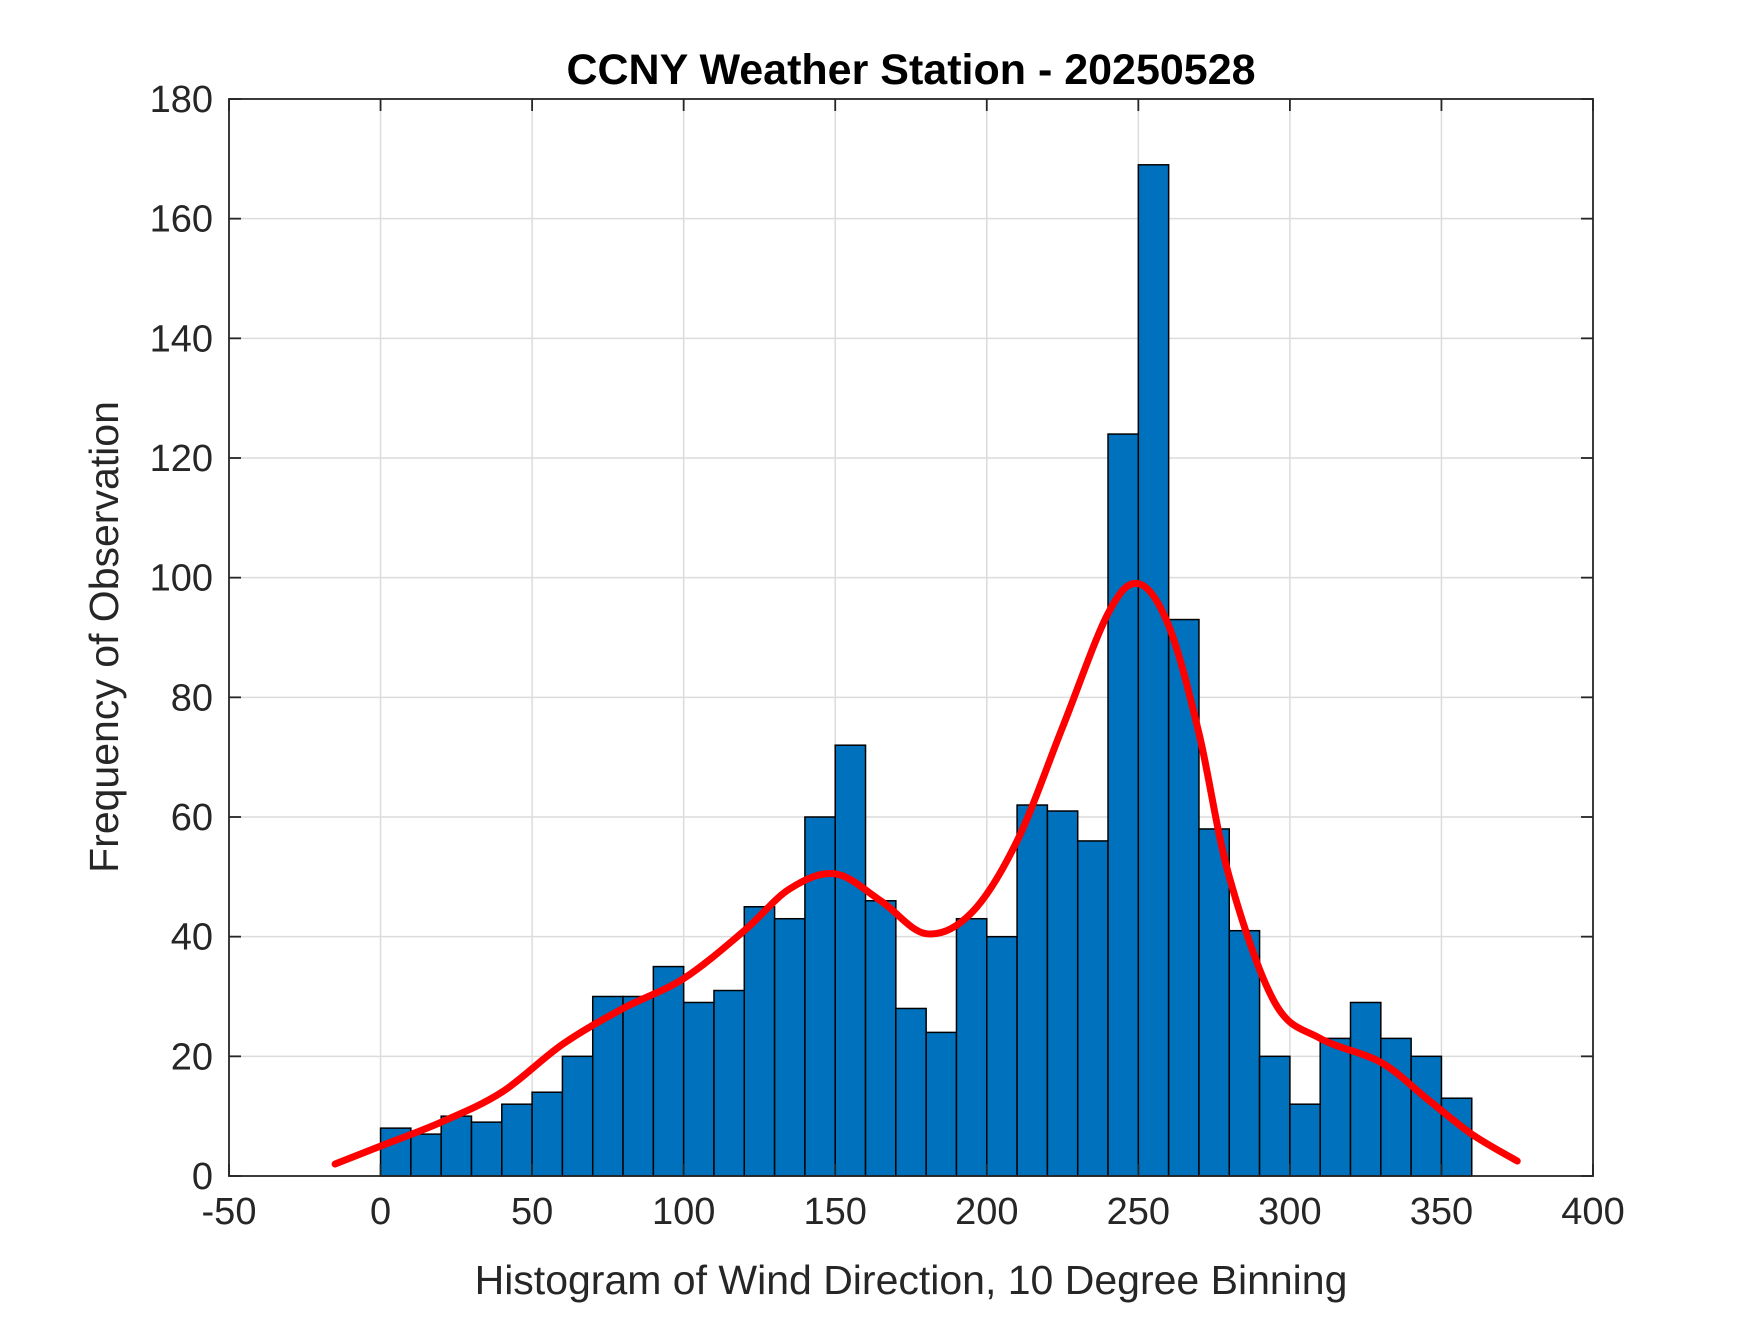  I want to click on x-tick-label: 350, so click(1441, 1212).